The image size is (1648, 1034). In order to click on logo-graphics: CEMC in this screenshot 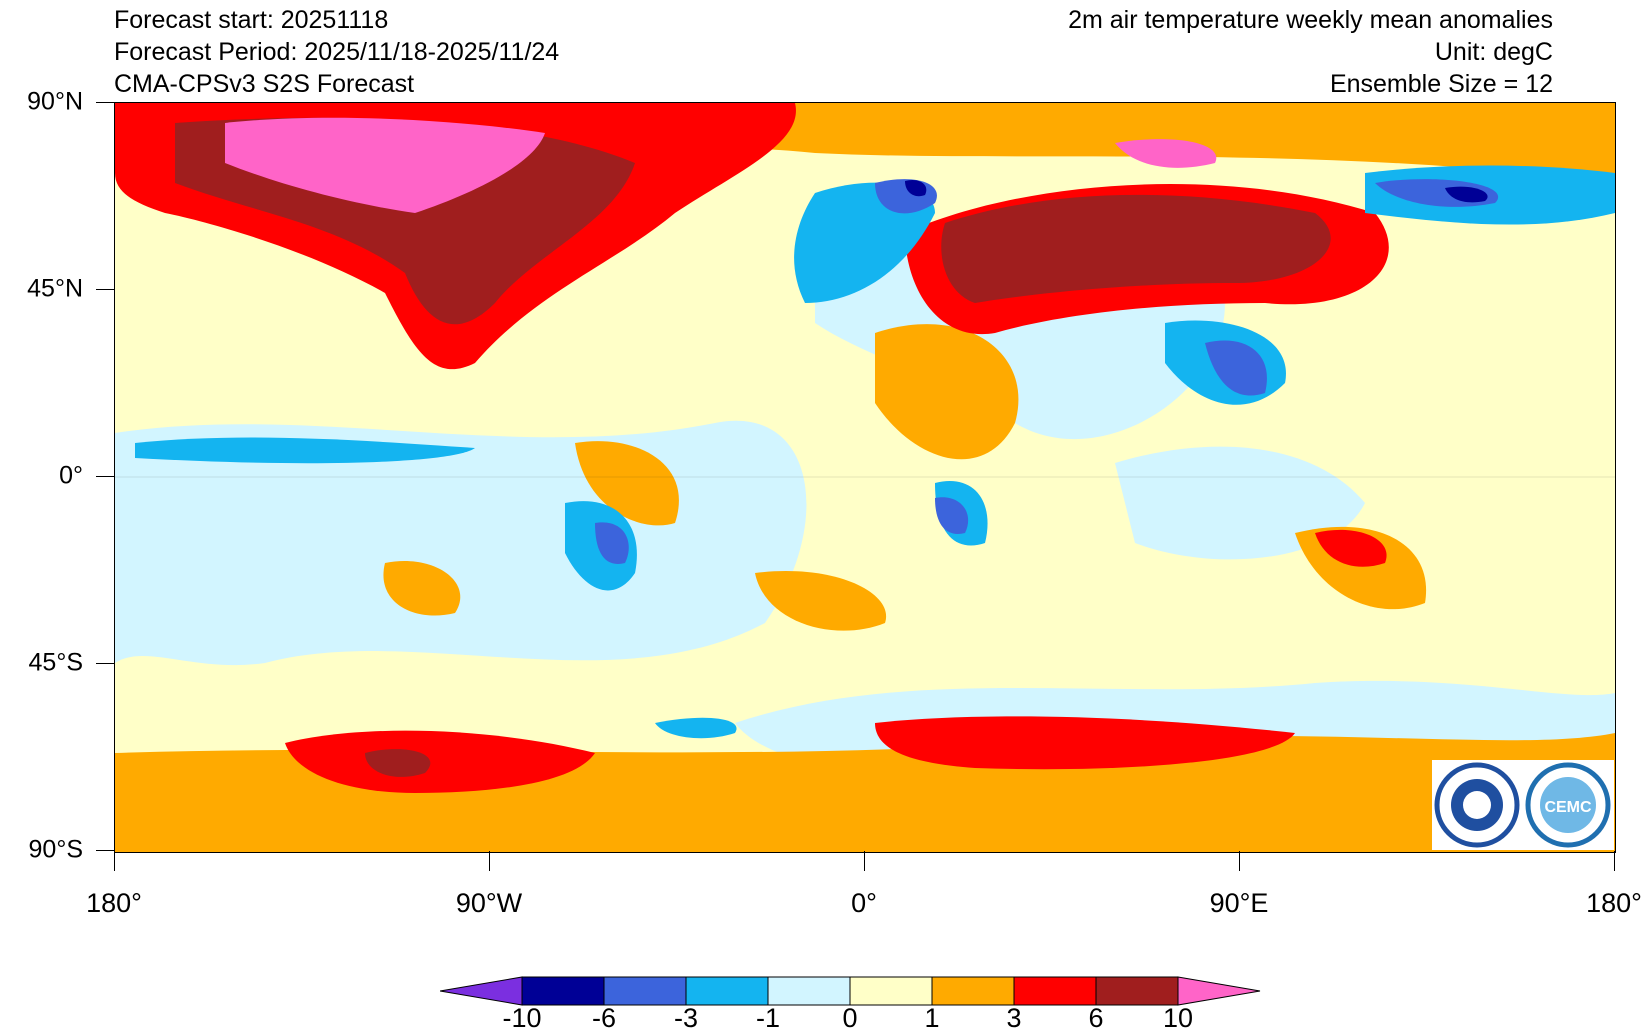, I will do `click(1522, 805)`.